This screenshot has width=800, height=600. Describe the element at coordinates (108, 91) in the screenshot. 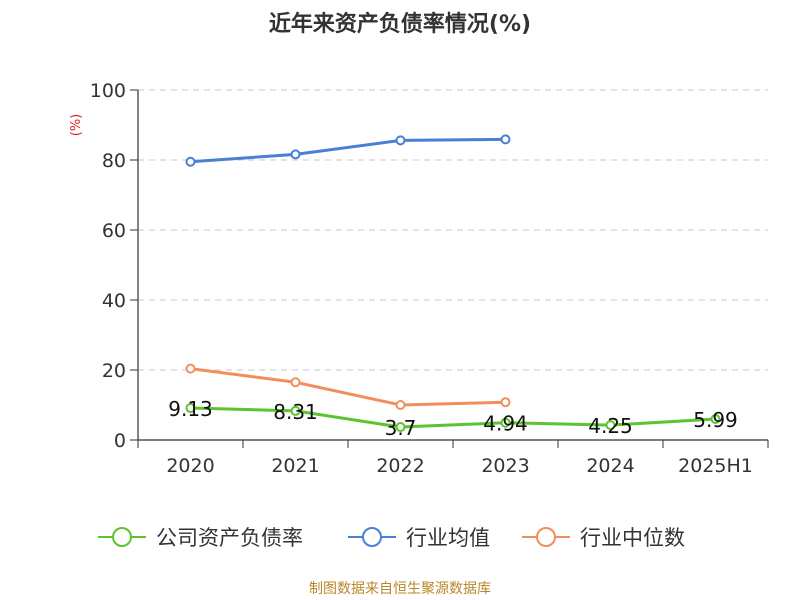

I see `y-tick-label: 100` at that location.